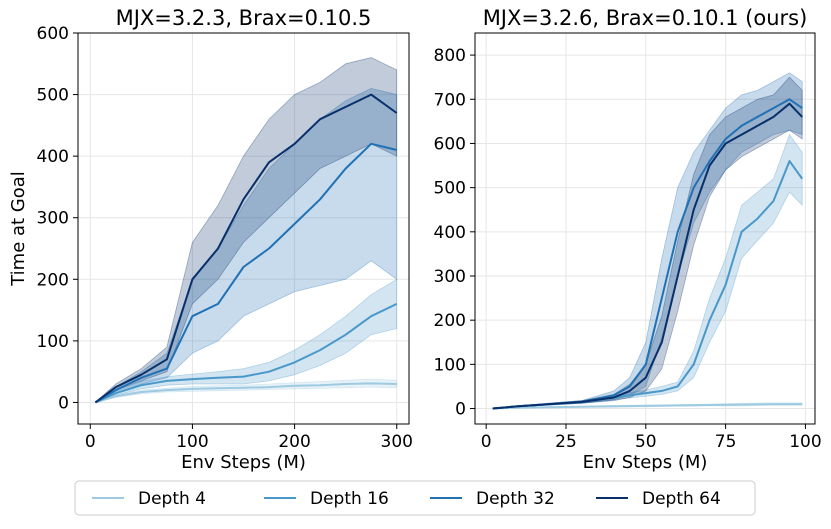  Describe the element at coordinates (53, 342) in the screenshot. I see `left-y-tick-label: 100` at that location.